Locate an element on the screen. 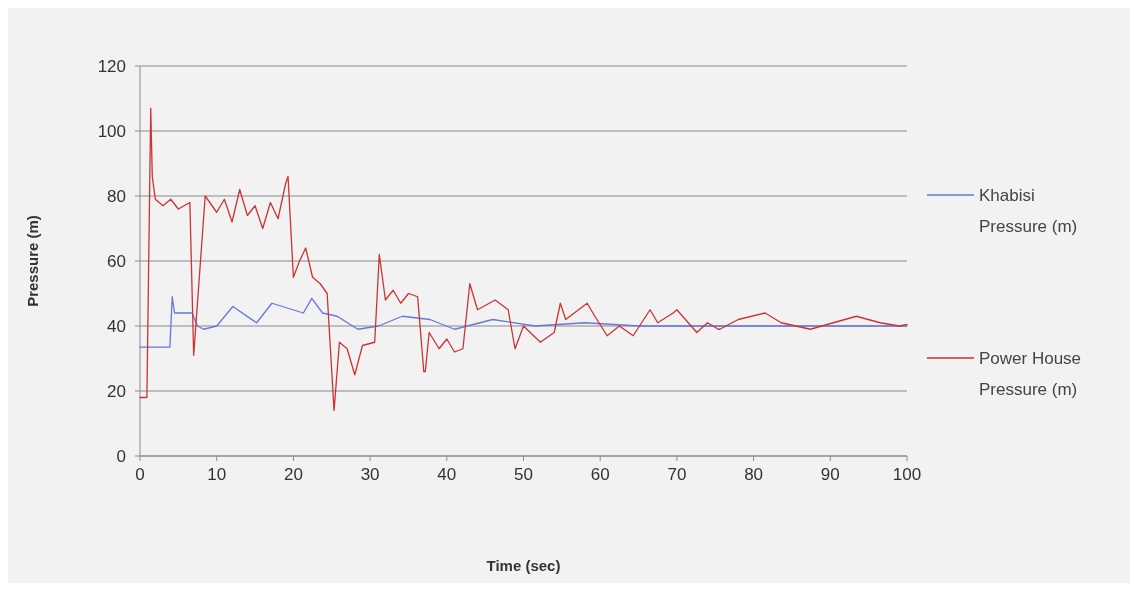 The width and height of the screenshot is (1138, 591). x-tick-label: 20 is located at coordinates (293, 474).